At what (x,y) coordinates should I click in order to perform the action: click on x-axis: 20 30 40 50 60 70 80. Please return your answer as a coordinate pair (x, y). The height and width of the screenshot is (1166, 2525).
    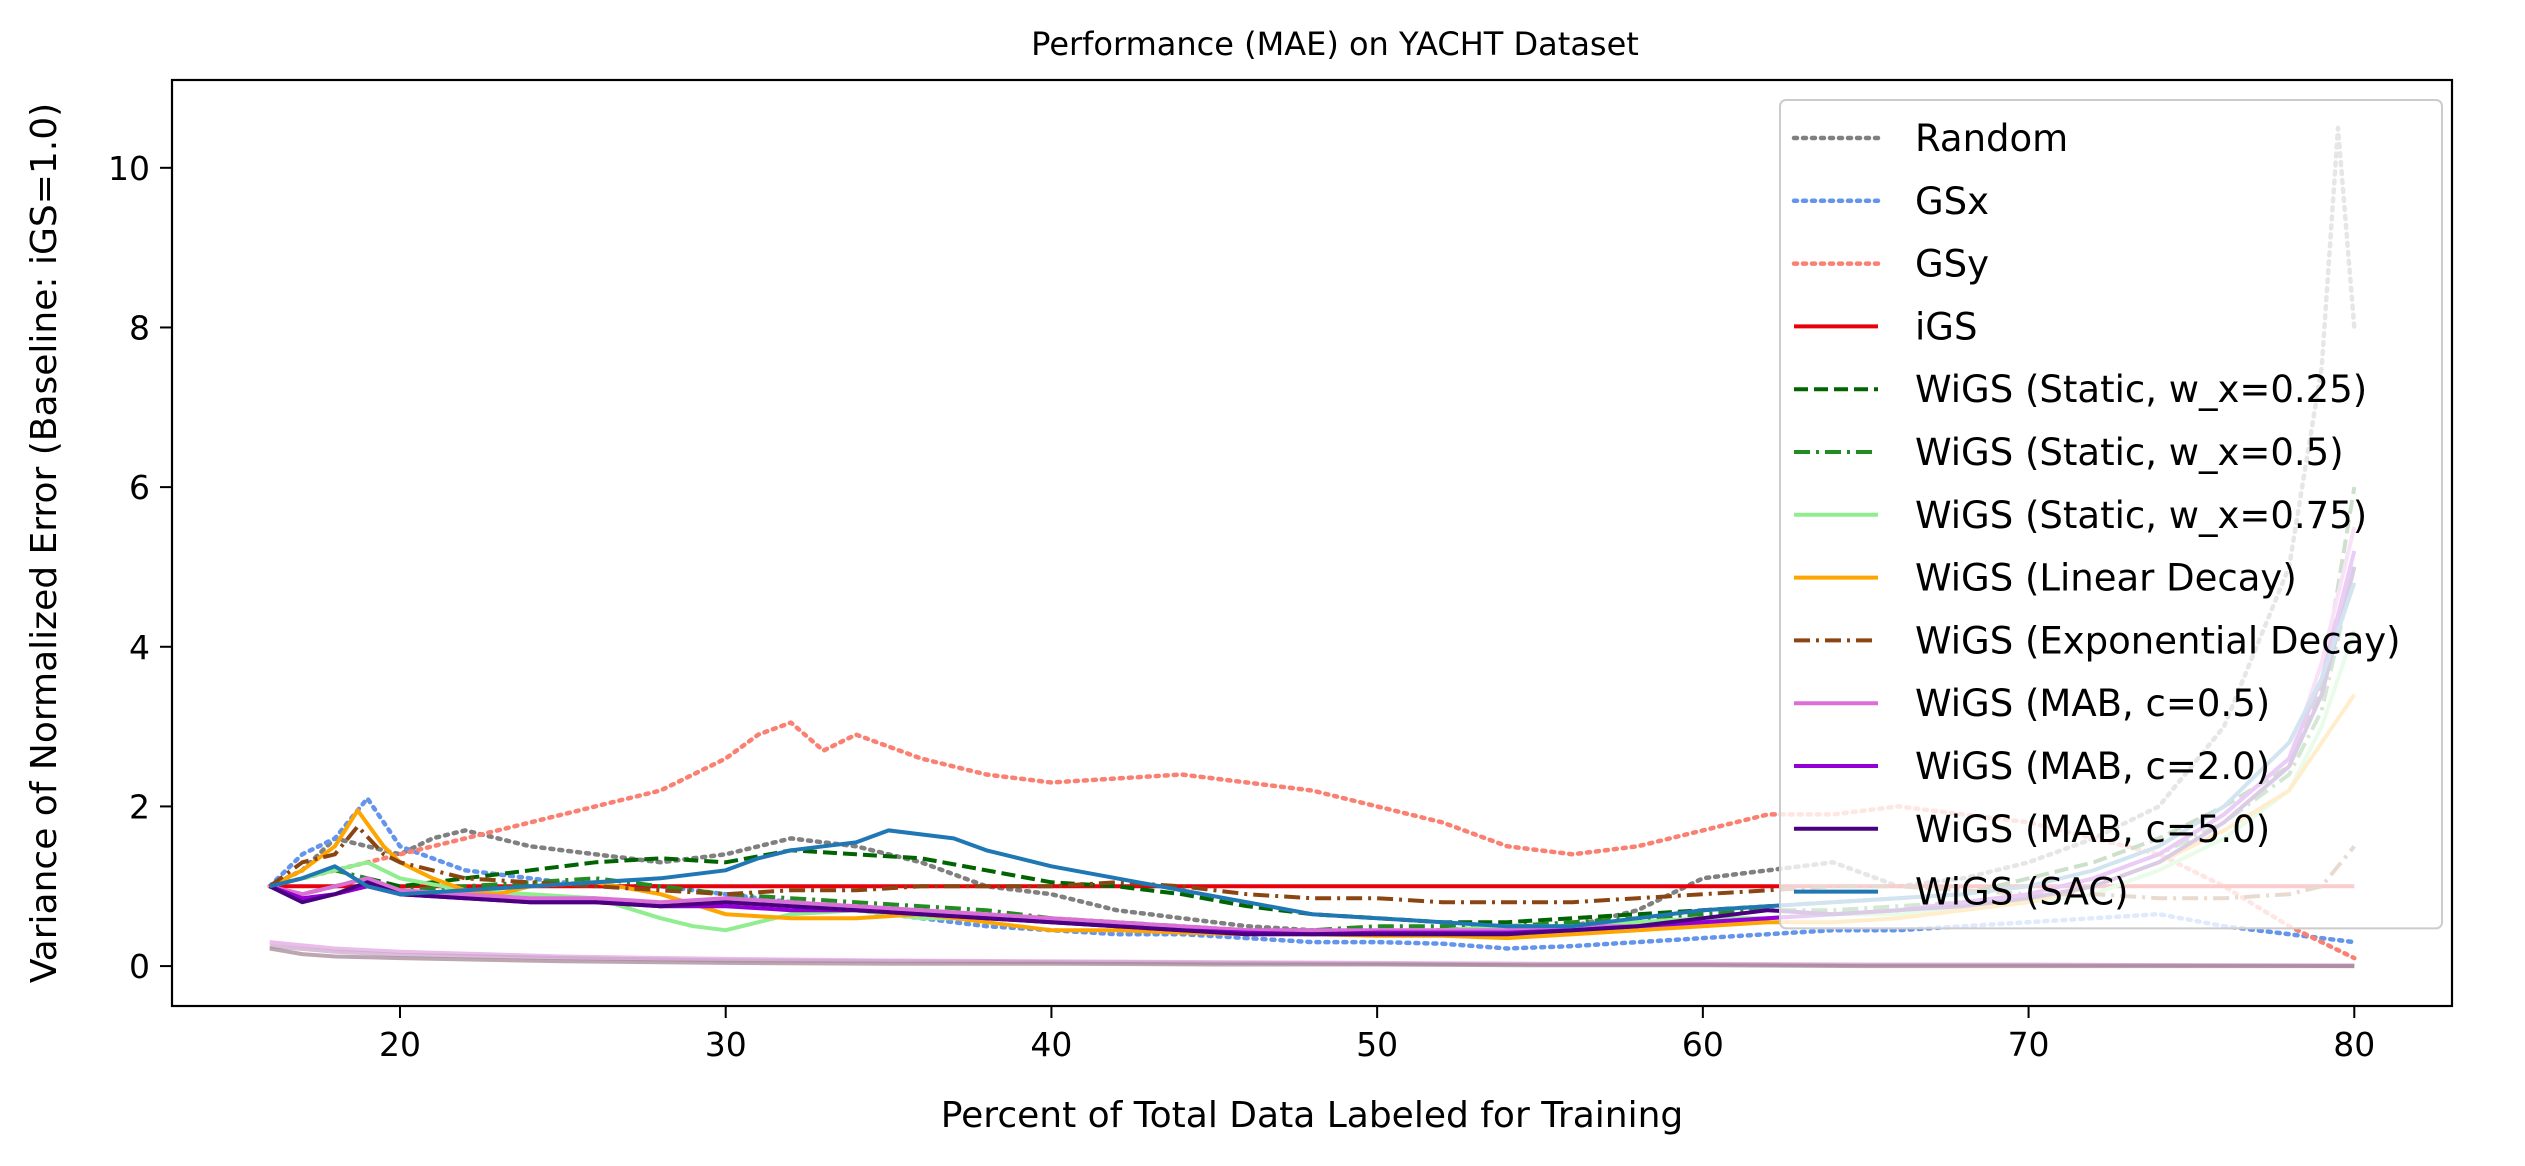
    Looking at the image, I should click on (1377, 1035).